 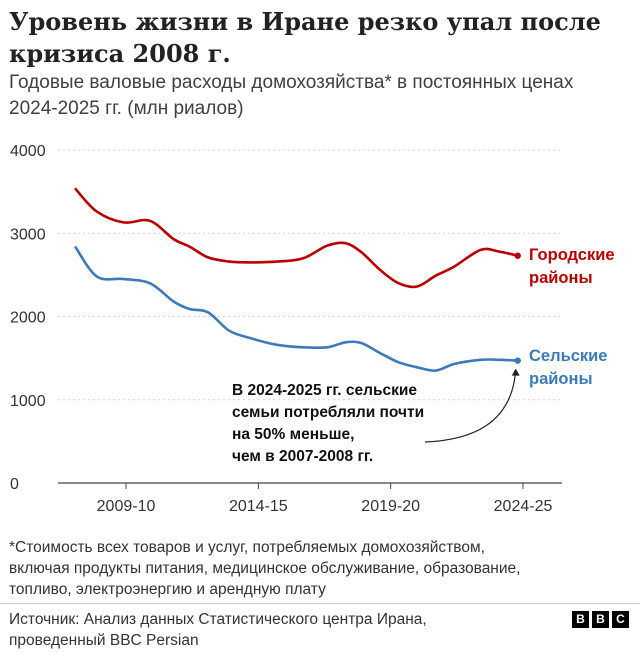 I want to click on x-tick-label: 2009-10, so click(x=126, y=506).